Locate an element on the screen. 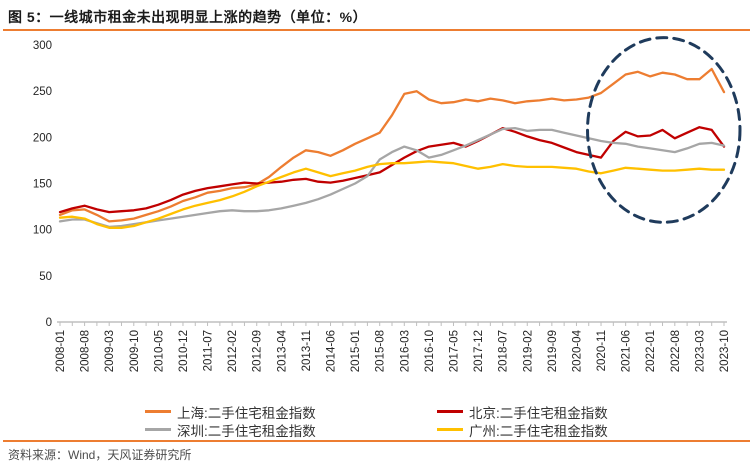 Image resolution: width=753 pixels, height=465 pixels. x-tick-label: 2008-08 is located at coordinates (86, 351).